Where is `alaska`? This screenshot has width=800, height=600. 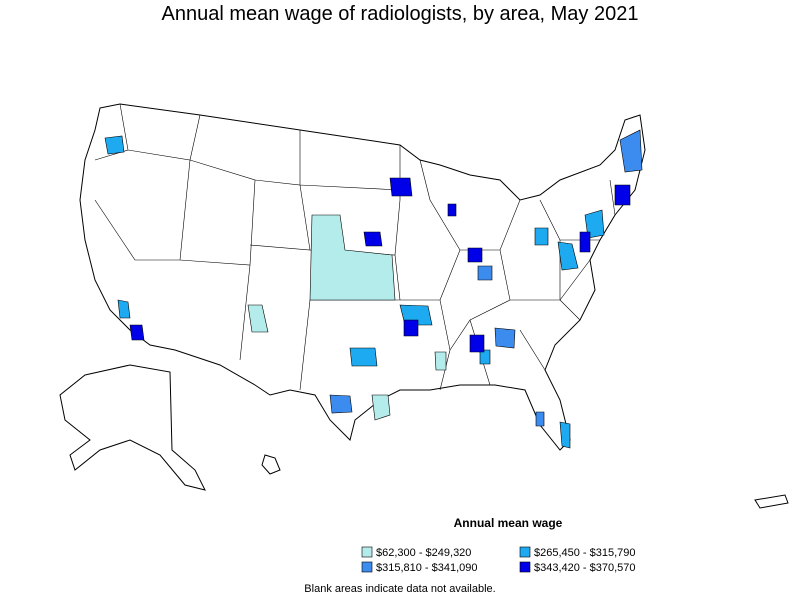 alaska is located at coordinates (132, 427).